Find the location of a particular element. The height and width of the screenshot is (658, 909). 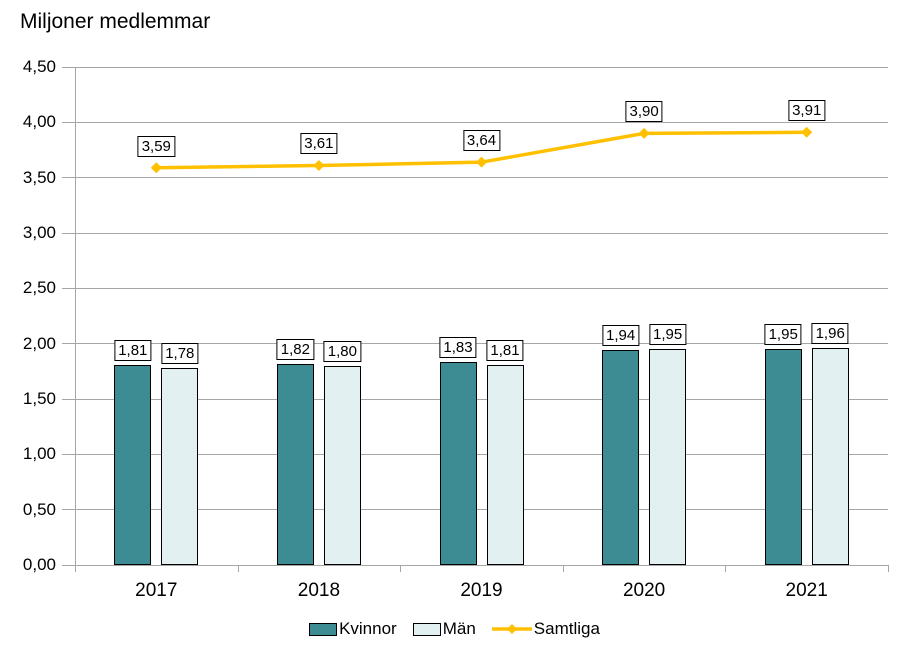

legend-swatch-man is located at coordinates (426, 629).